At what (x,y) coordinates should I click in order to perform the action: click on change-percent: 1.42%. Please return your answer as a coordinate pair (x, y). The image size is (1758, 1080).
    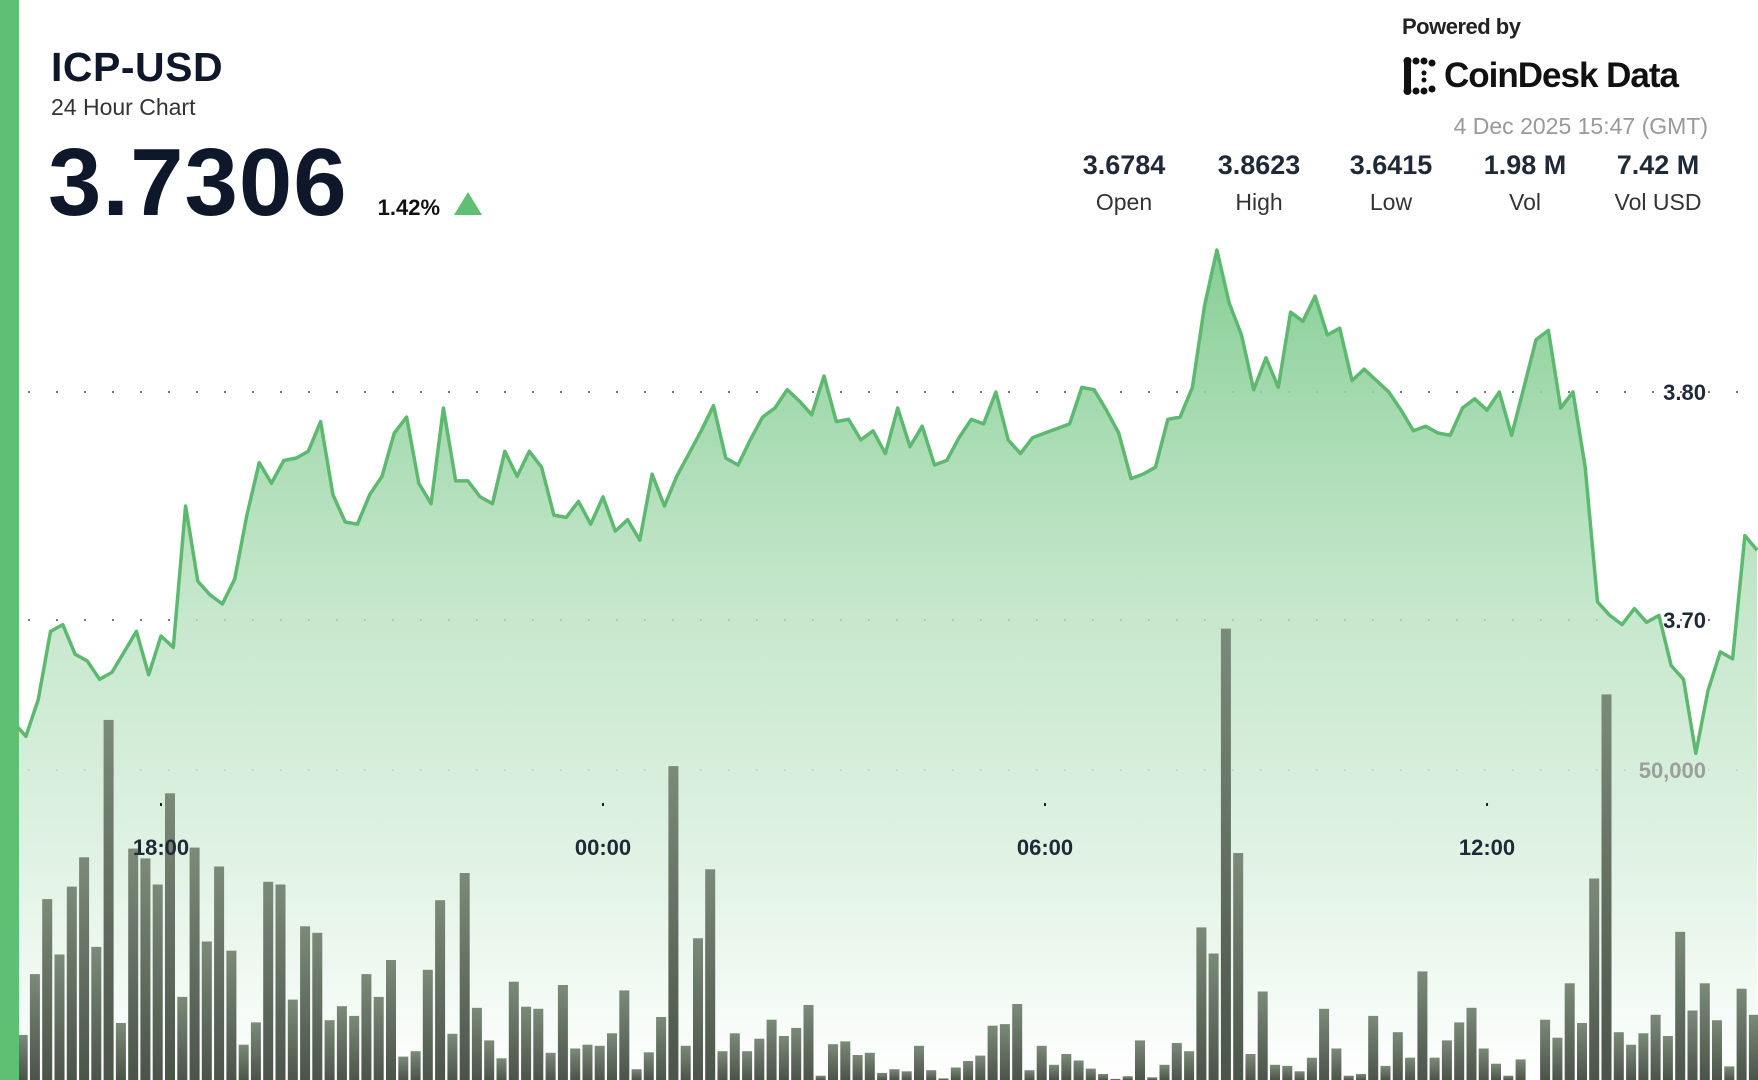
    Looking at the image, I should click on (409, 207).